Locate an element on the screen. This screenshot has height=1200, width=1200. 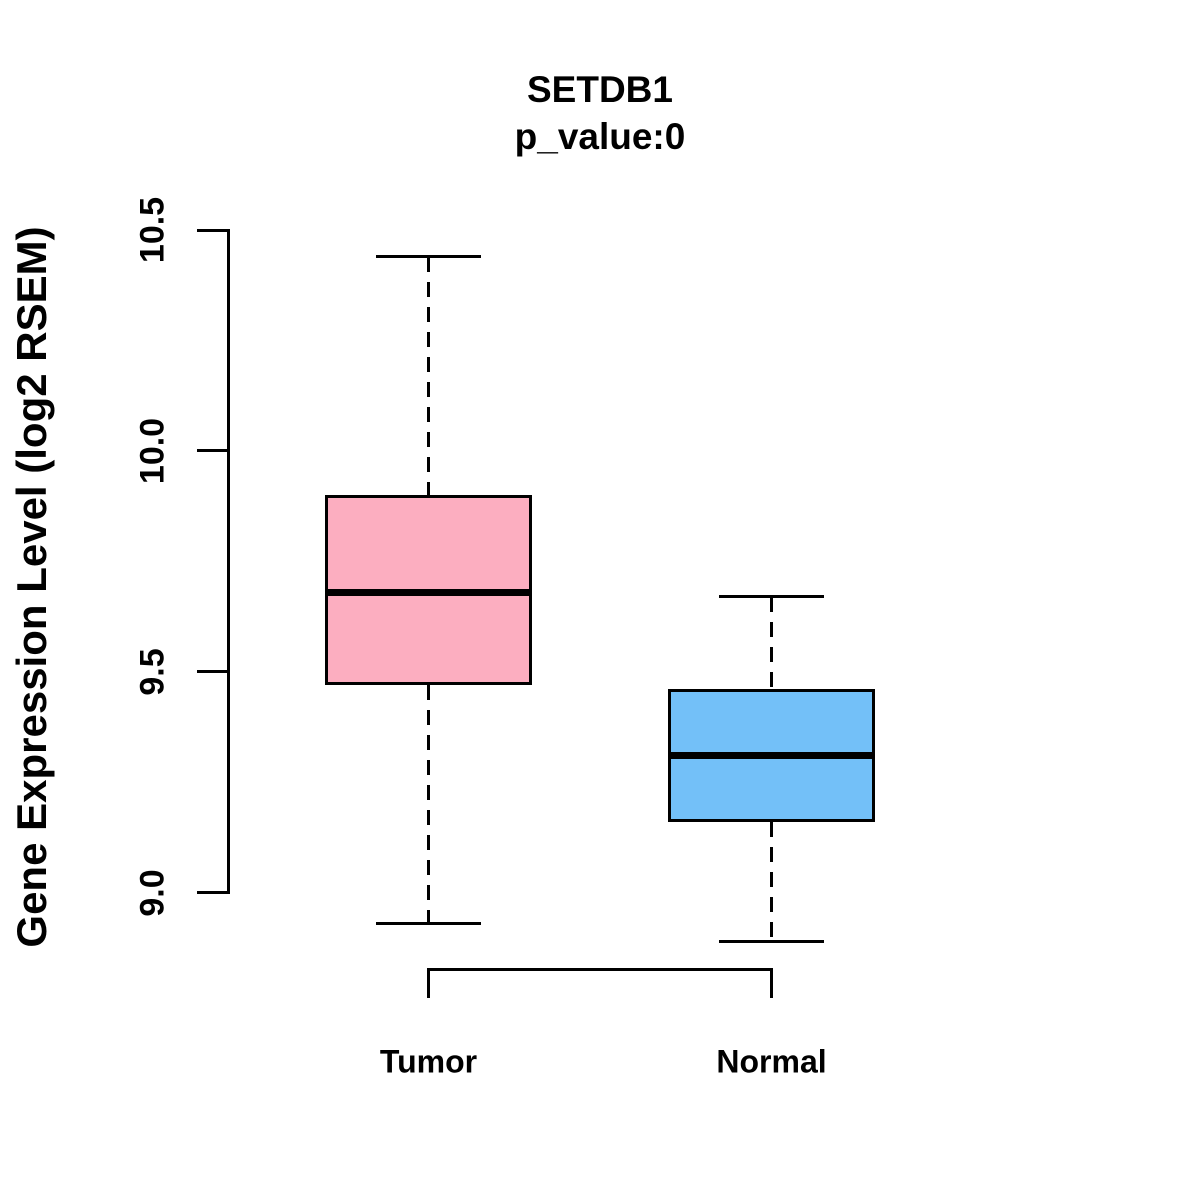
lower-whisker-normal is located at coordinates (771, 882).